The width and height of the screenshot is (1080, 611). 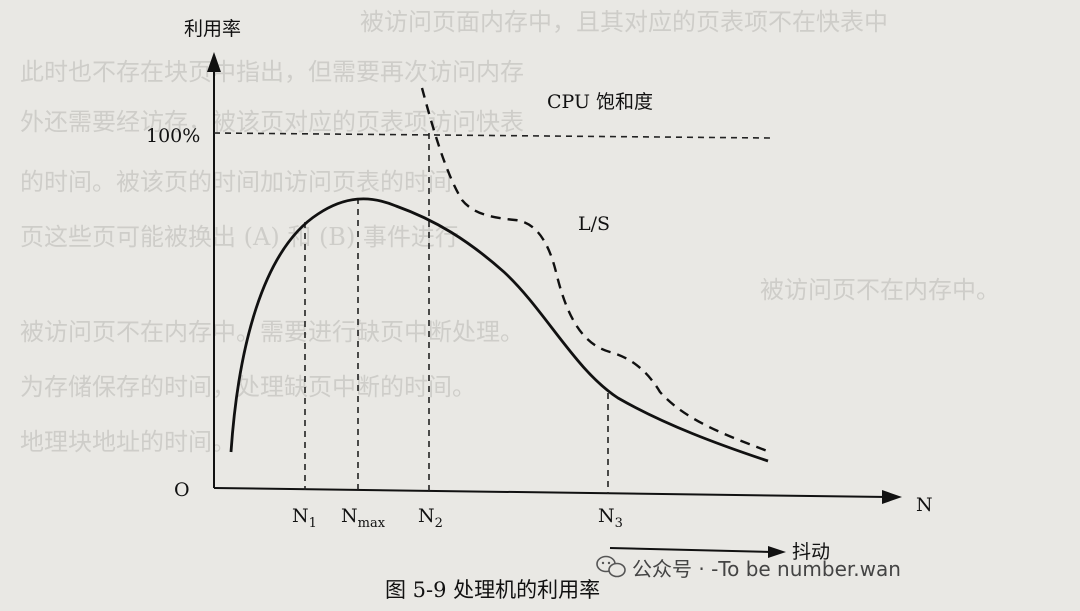 I want to click on bleed-line: 被访问页不在内存中。需要进行缺页中断处理。, so click(x=272, y=332).